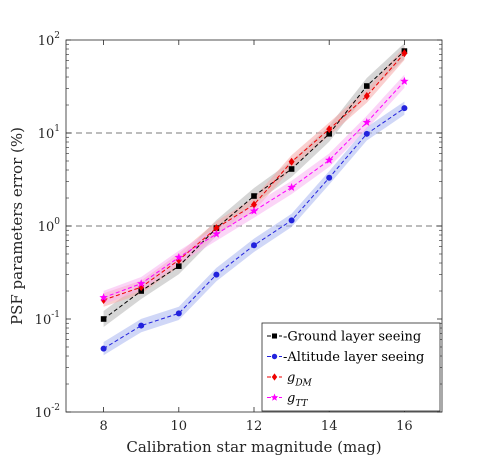 Image resolution: width=491 pixels, height=472 pixels. What do you see at coordinates (179, 426) in the screenshot?
I see `x-tick-label: 10` at bounding box center [179, 426].